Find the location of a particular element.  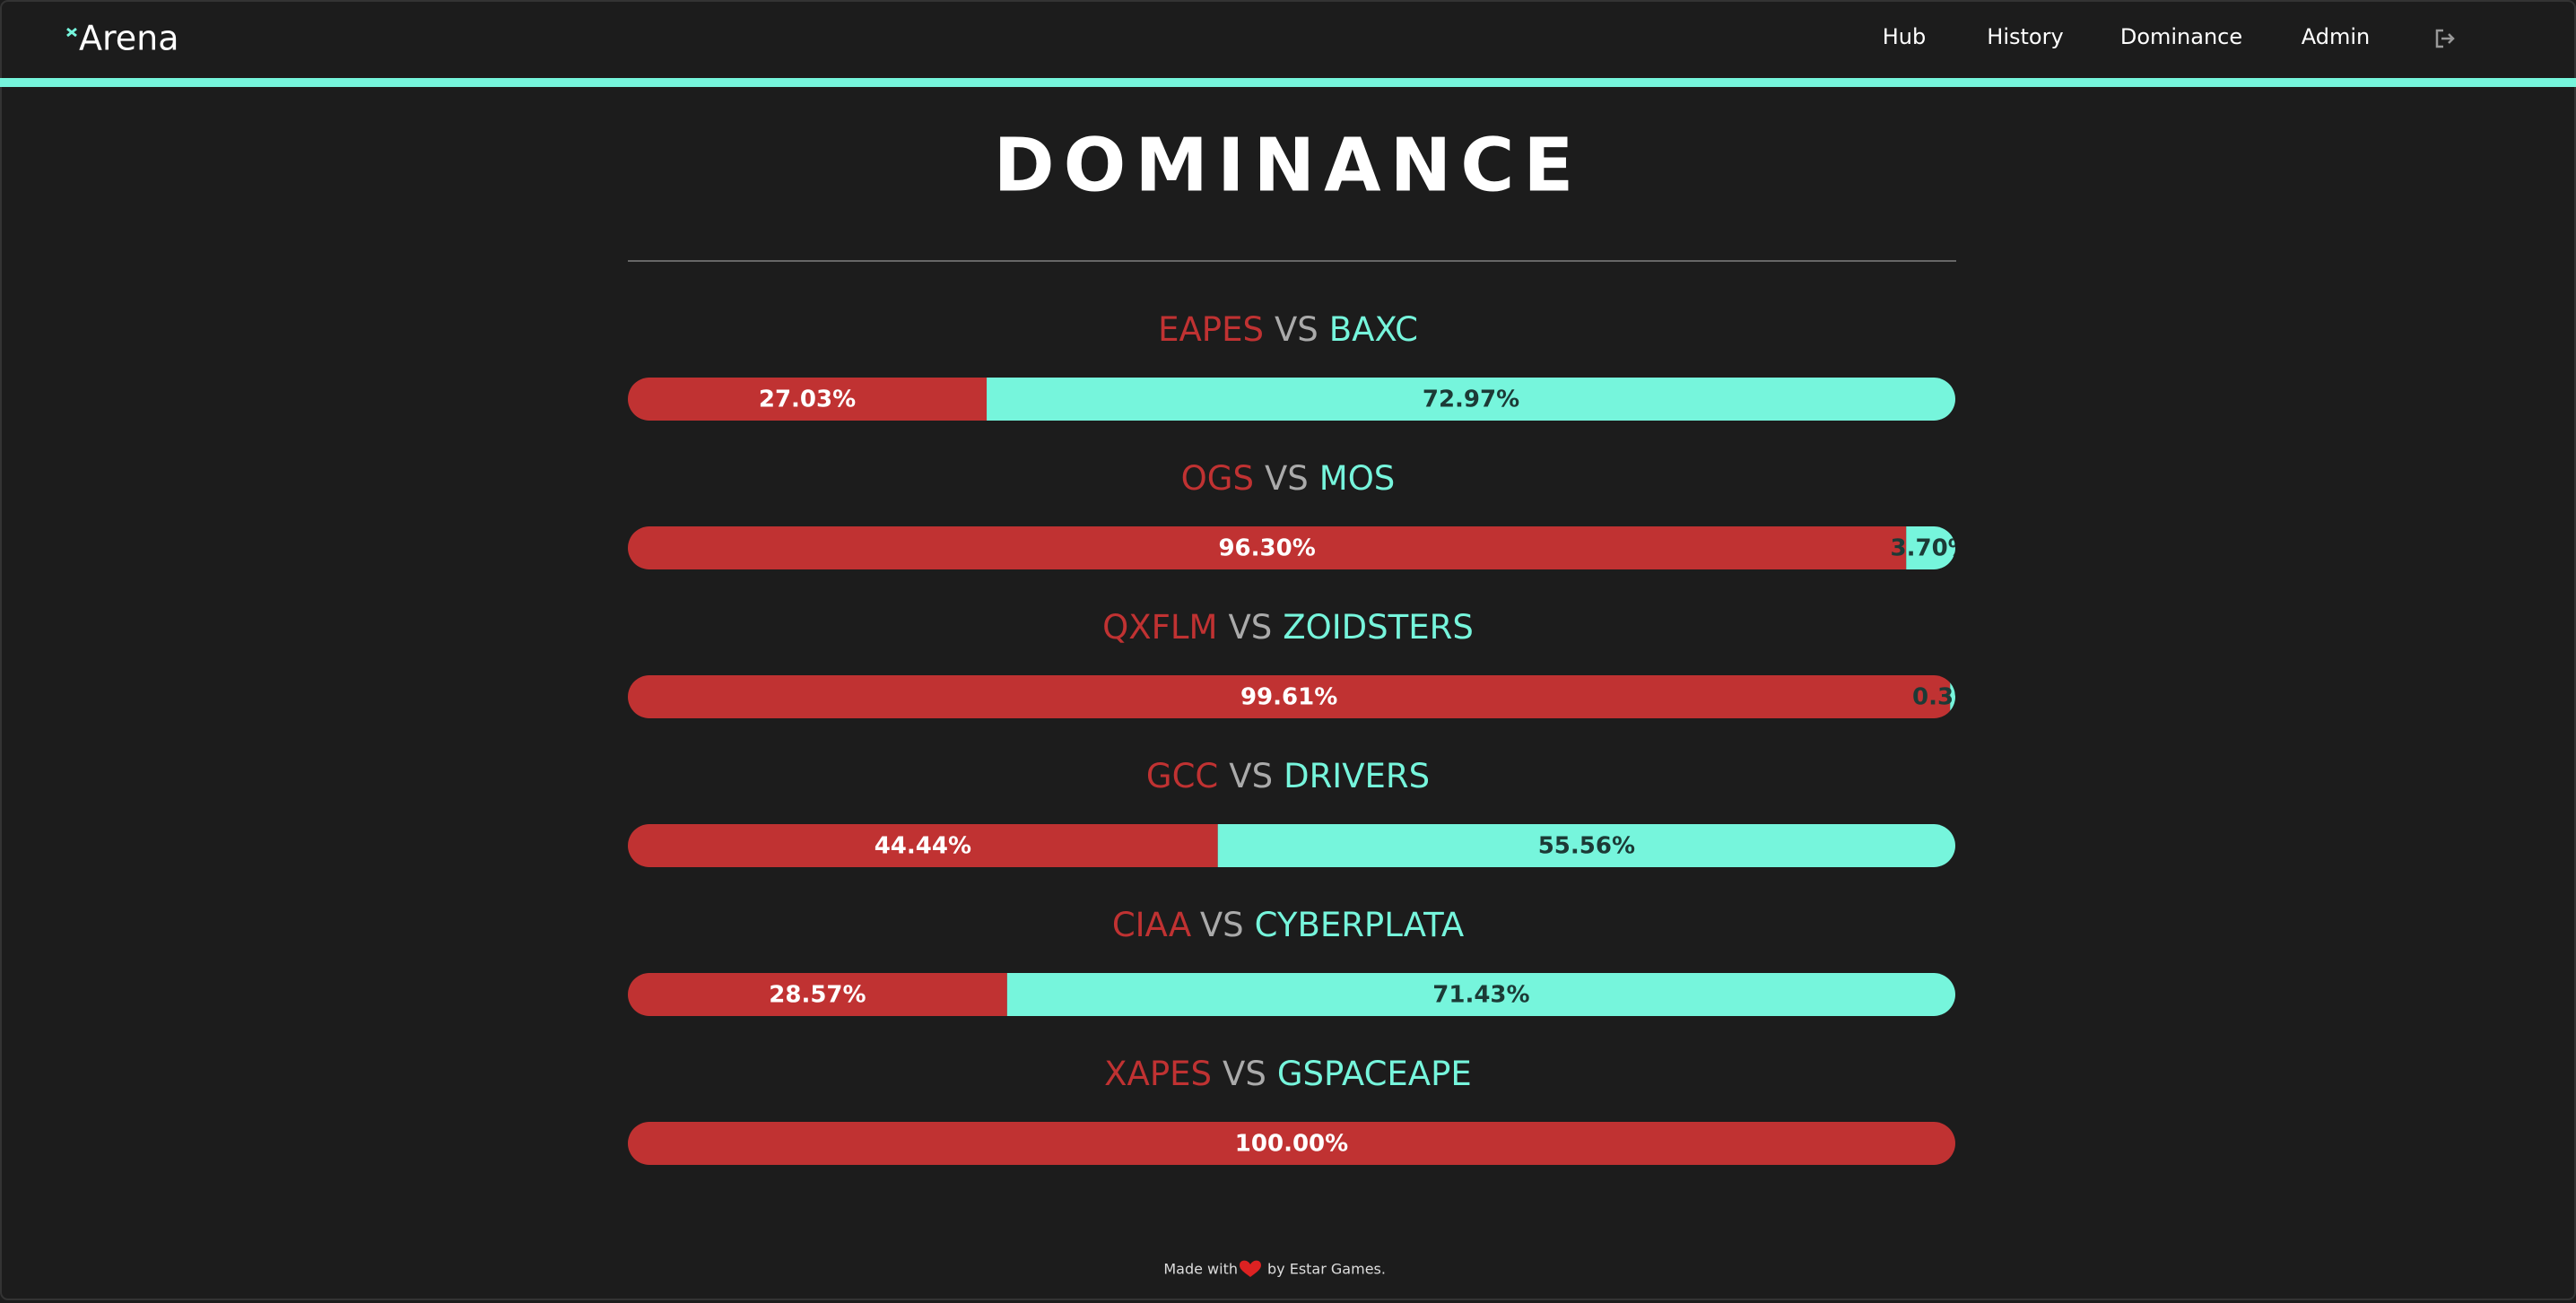

logout-icon is located at coordinates (2445, 38).